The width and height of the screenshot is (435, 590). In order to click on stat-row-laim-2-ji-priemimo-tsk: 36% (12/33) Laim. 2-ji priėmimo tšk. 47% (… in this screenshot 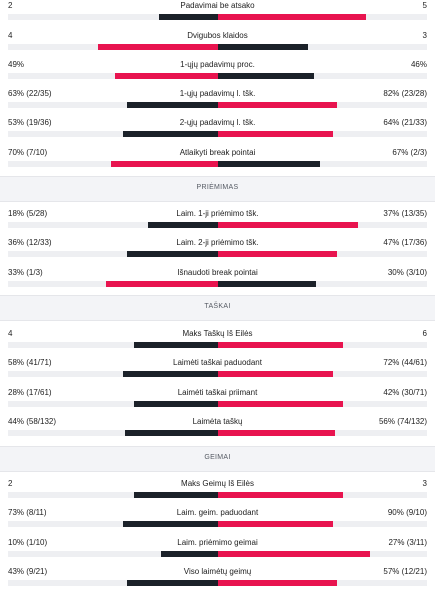, I will do `click(217, 250)`.